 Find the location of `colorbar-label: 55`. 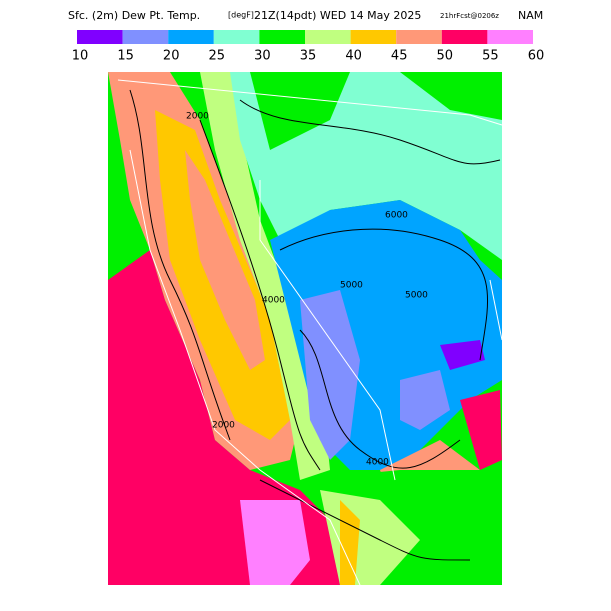

colorbar-label: 55 is located at coordinates (490, 56).